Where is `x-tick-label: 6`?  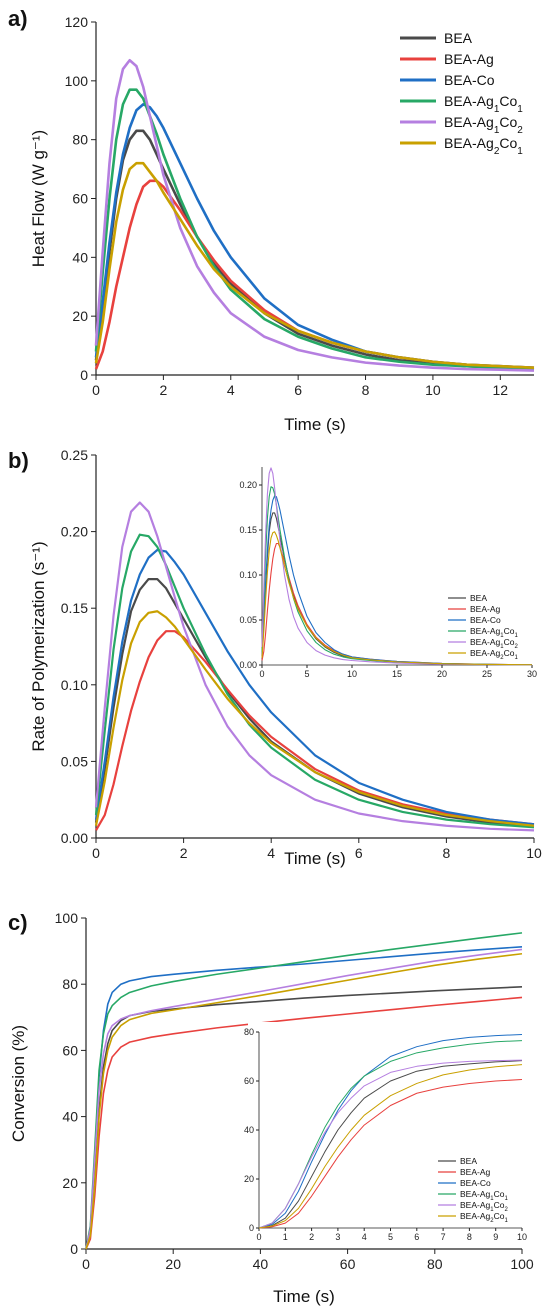 x-tick-label: 6 is located at coordinates (359, 853).